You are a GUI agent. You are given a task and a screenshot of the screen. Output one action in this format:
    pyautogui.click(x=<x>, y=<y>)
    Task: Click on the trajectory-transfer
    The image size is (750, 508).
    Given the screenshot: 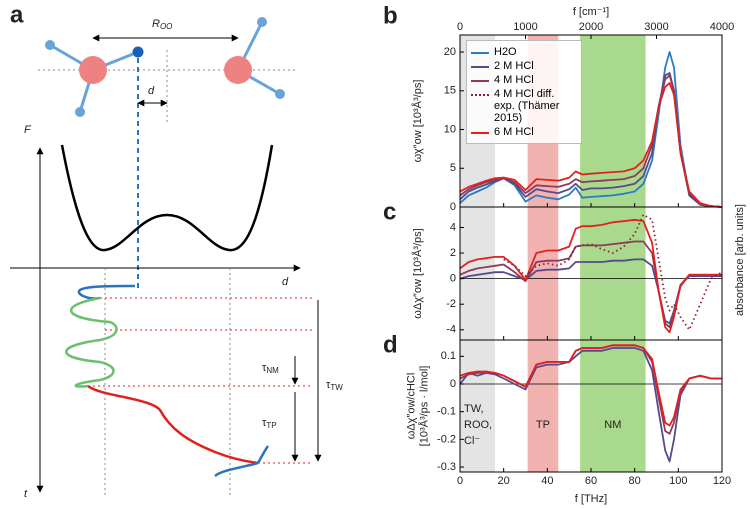 What is the action you would take?
    pyautogui.click(x=173, y=424)
    